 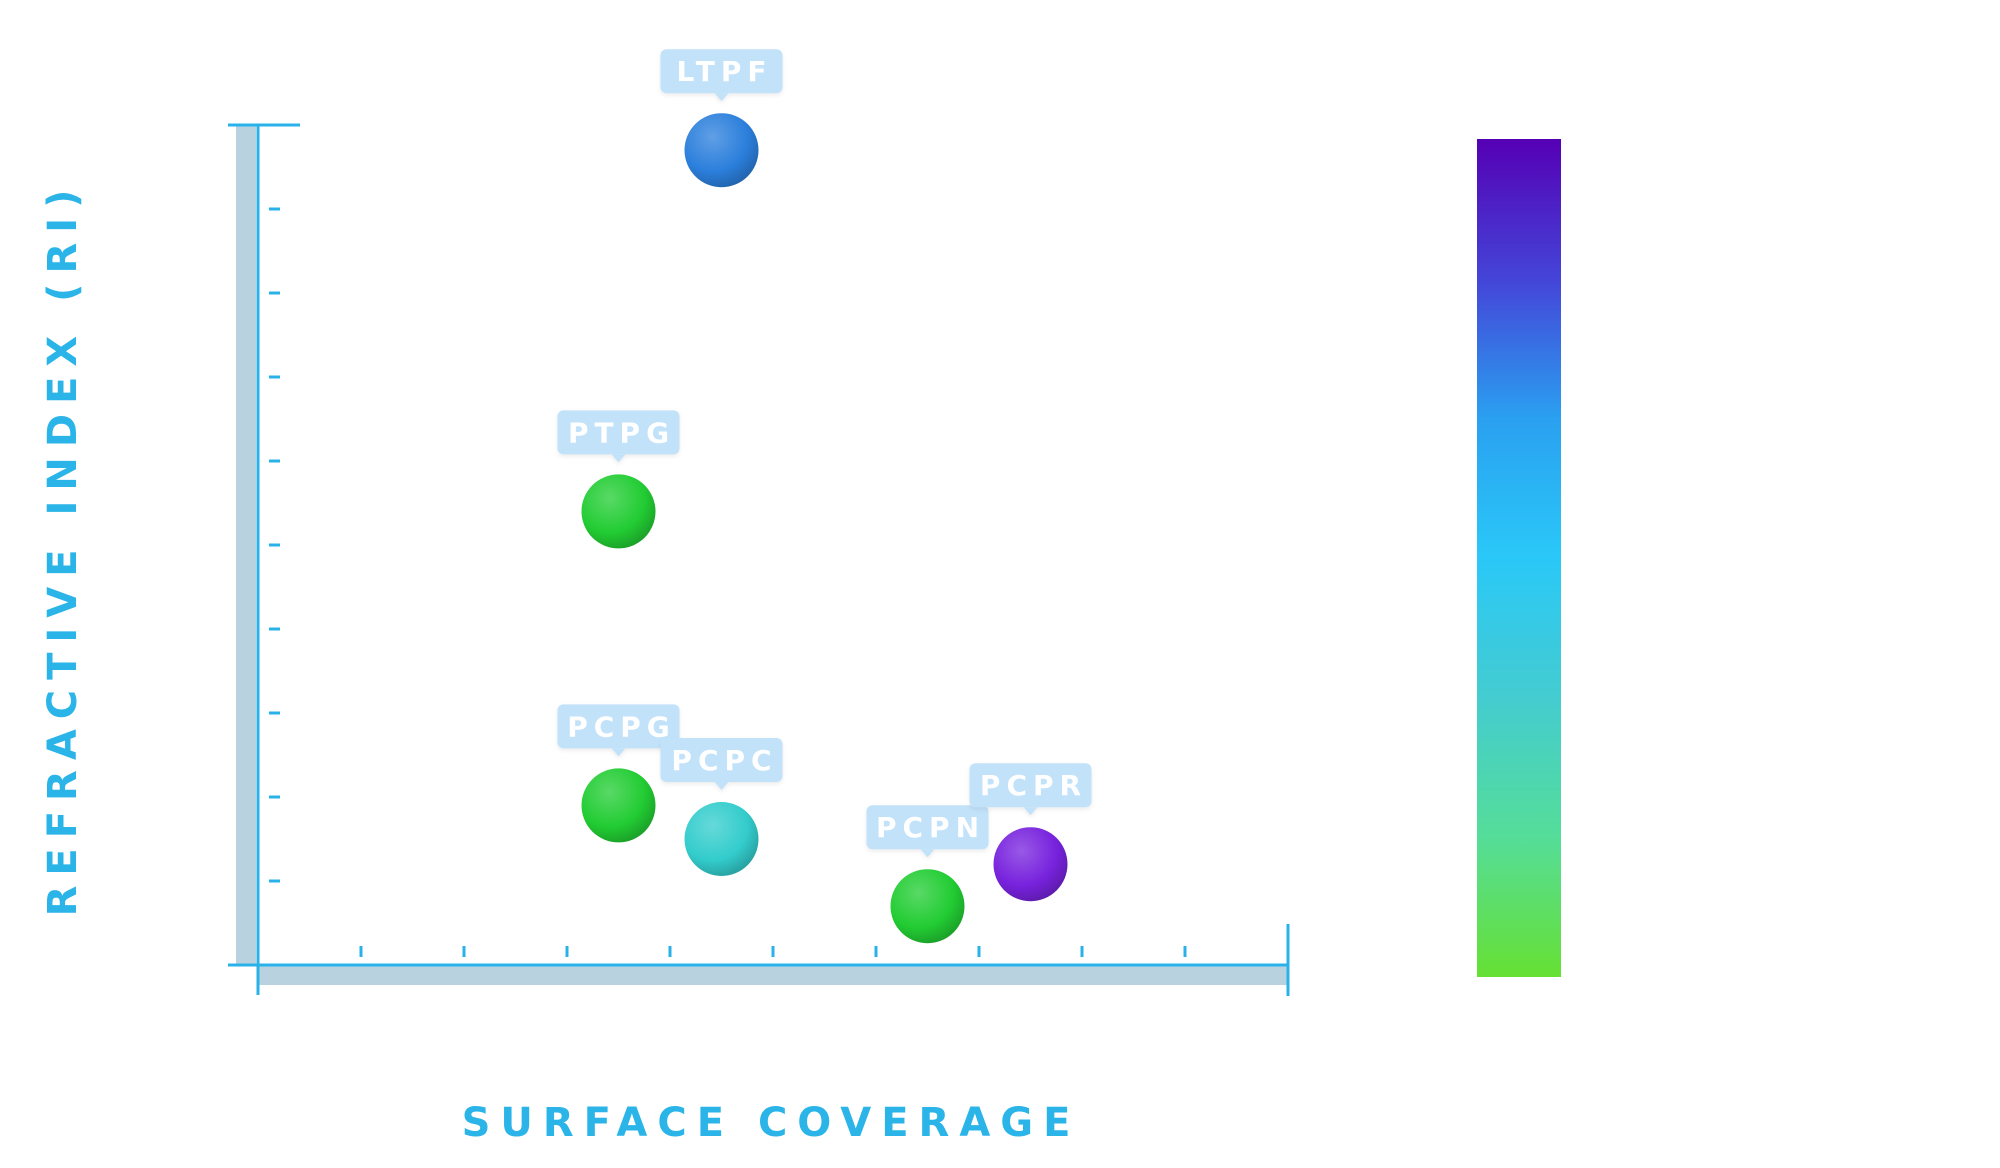 I want to click on data-point-ptpg: PTPG, so click(x=618, y=479).